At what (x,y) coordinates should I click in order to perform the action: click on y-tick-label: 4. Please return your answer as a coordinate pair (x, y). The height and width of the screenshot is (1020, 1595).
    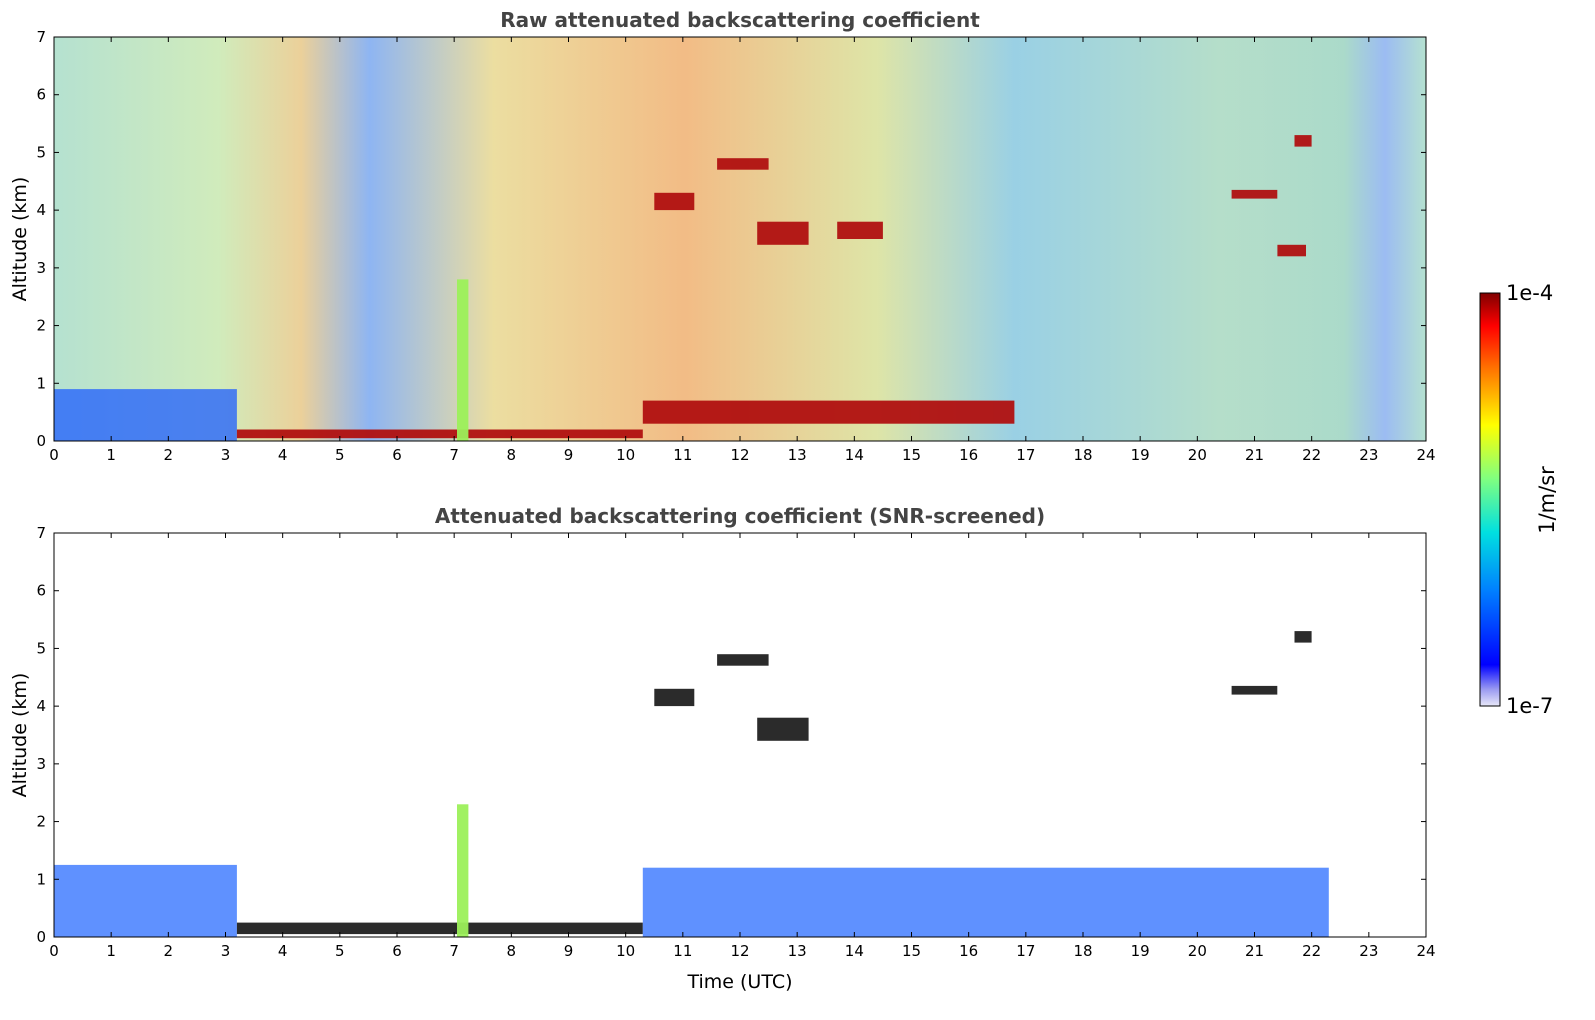
    Looking at the image, I should click on (41, 706).